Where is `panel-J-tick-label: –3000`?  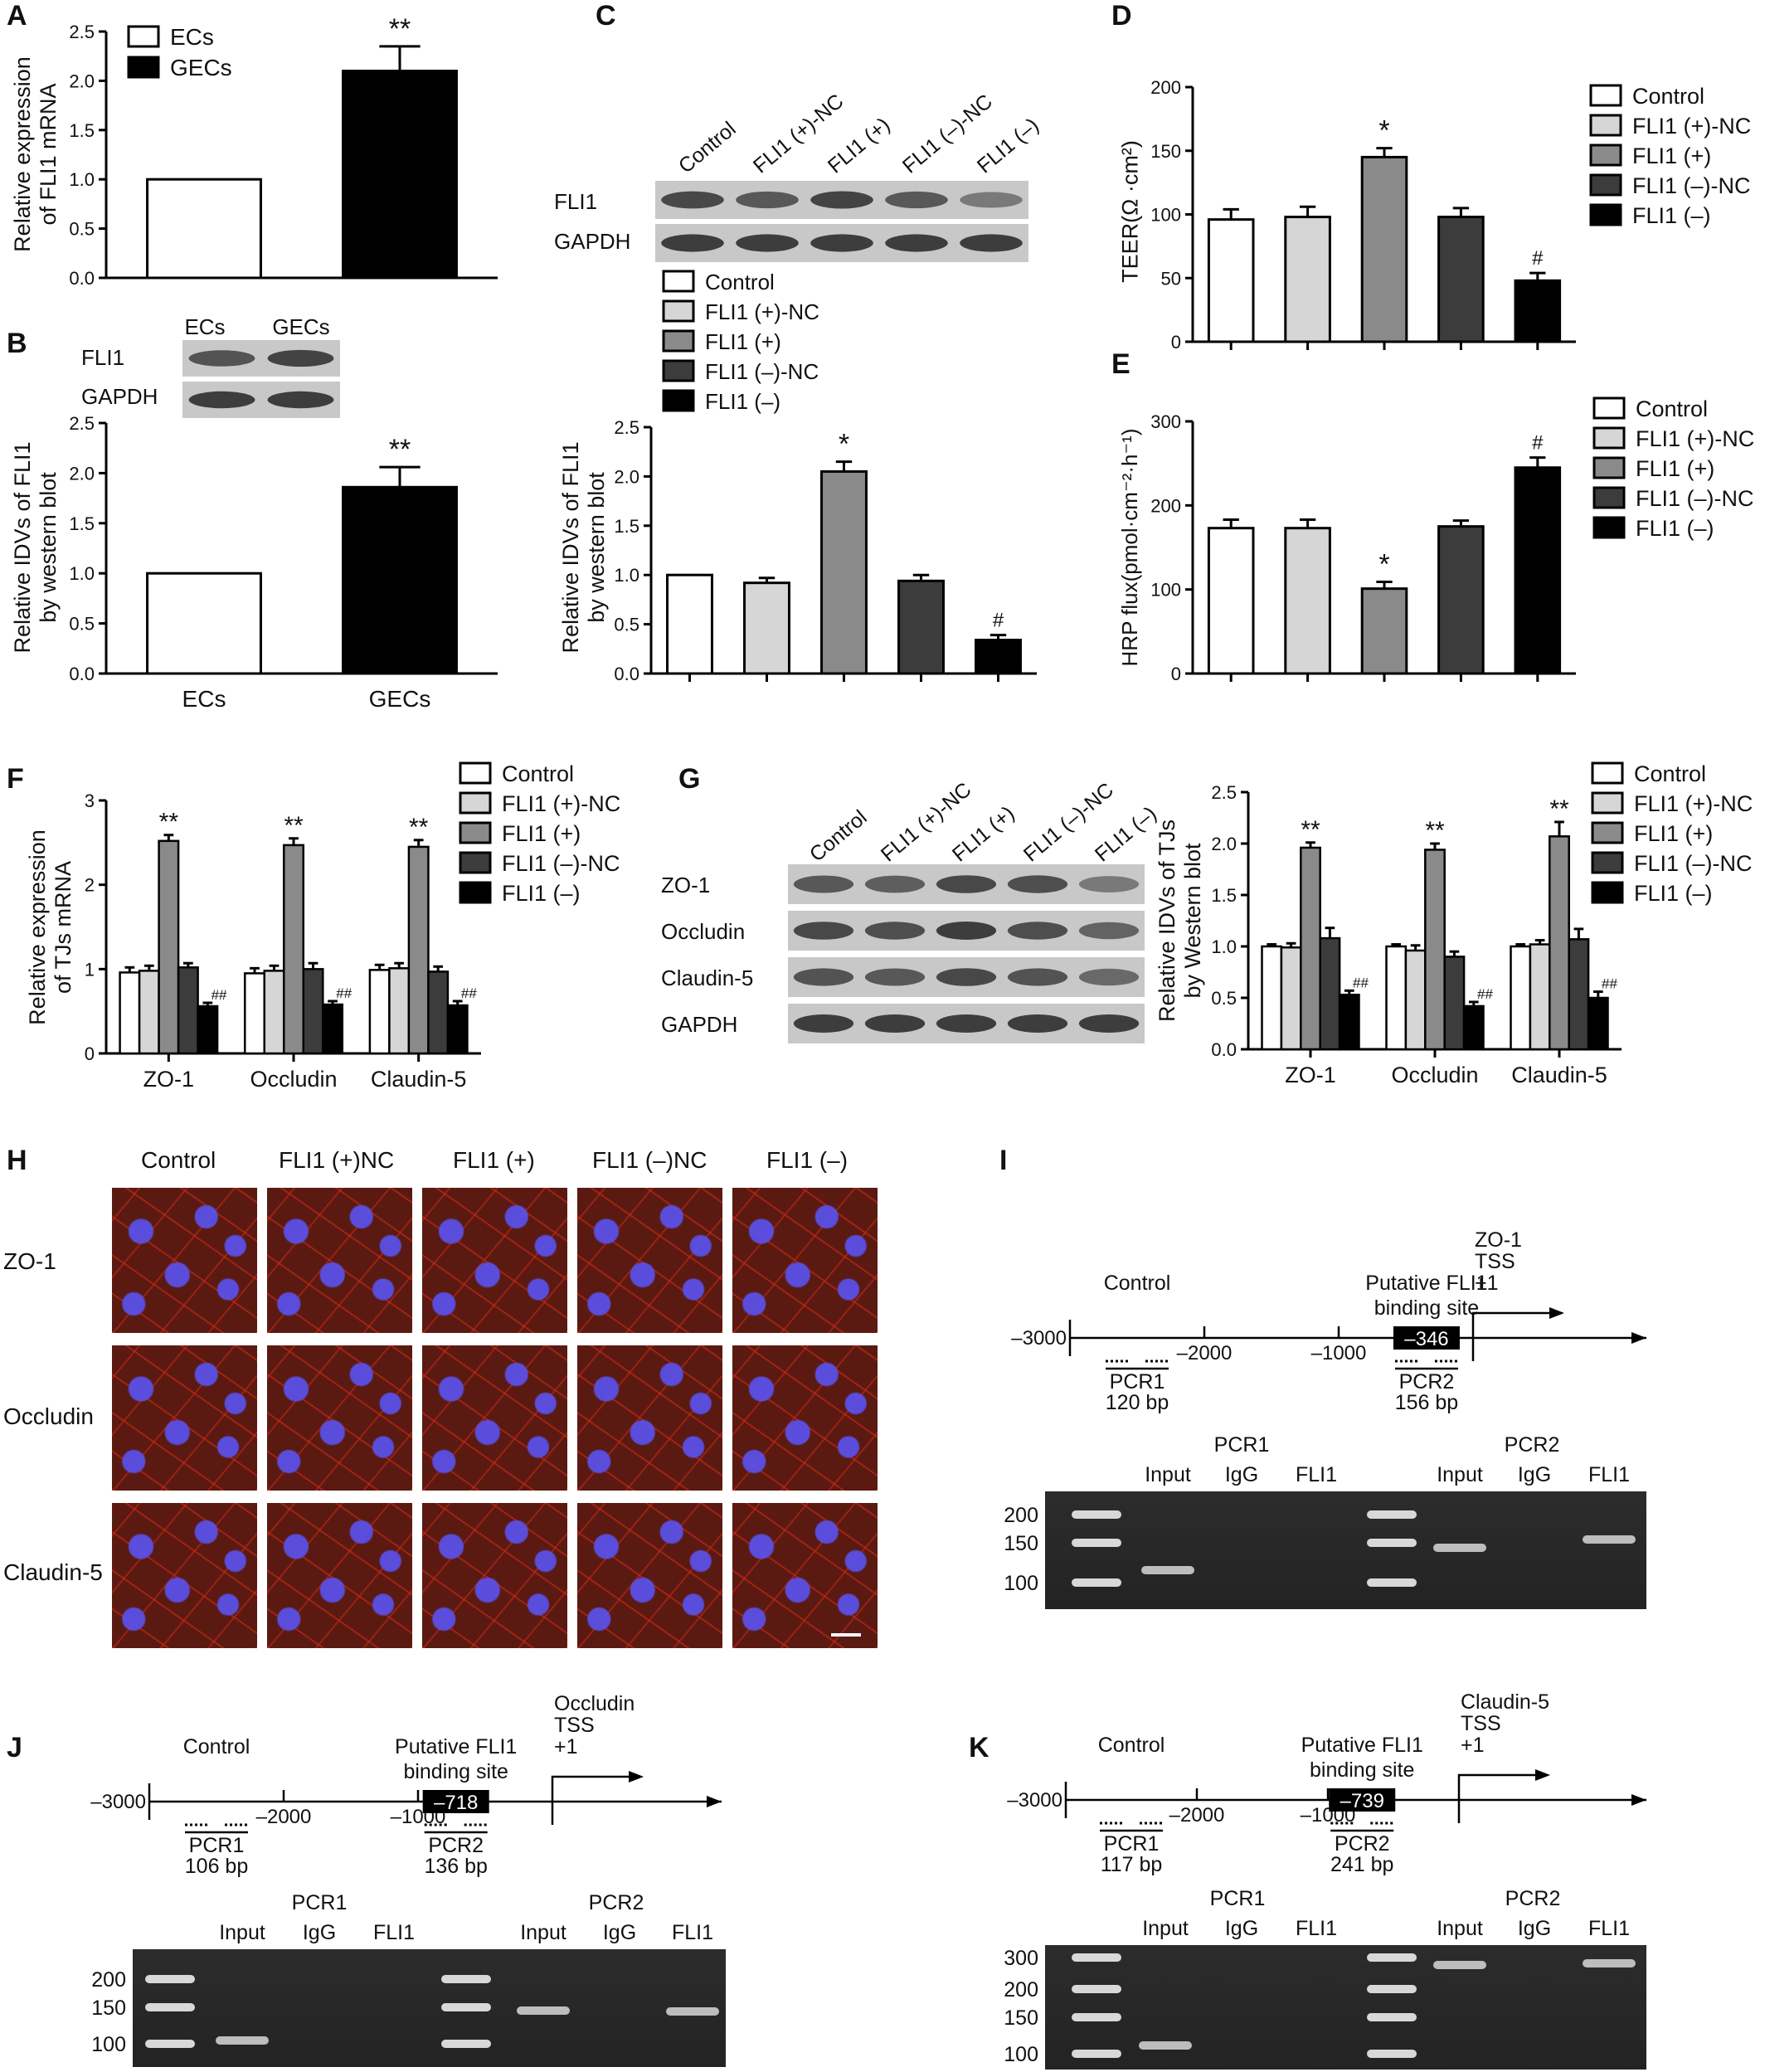 panel-J-tick-label: –3000 is located at coordinates (118, 1802).